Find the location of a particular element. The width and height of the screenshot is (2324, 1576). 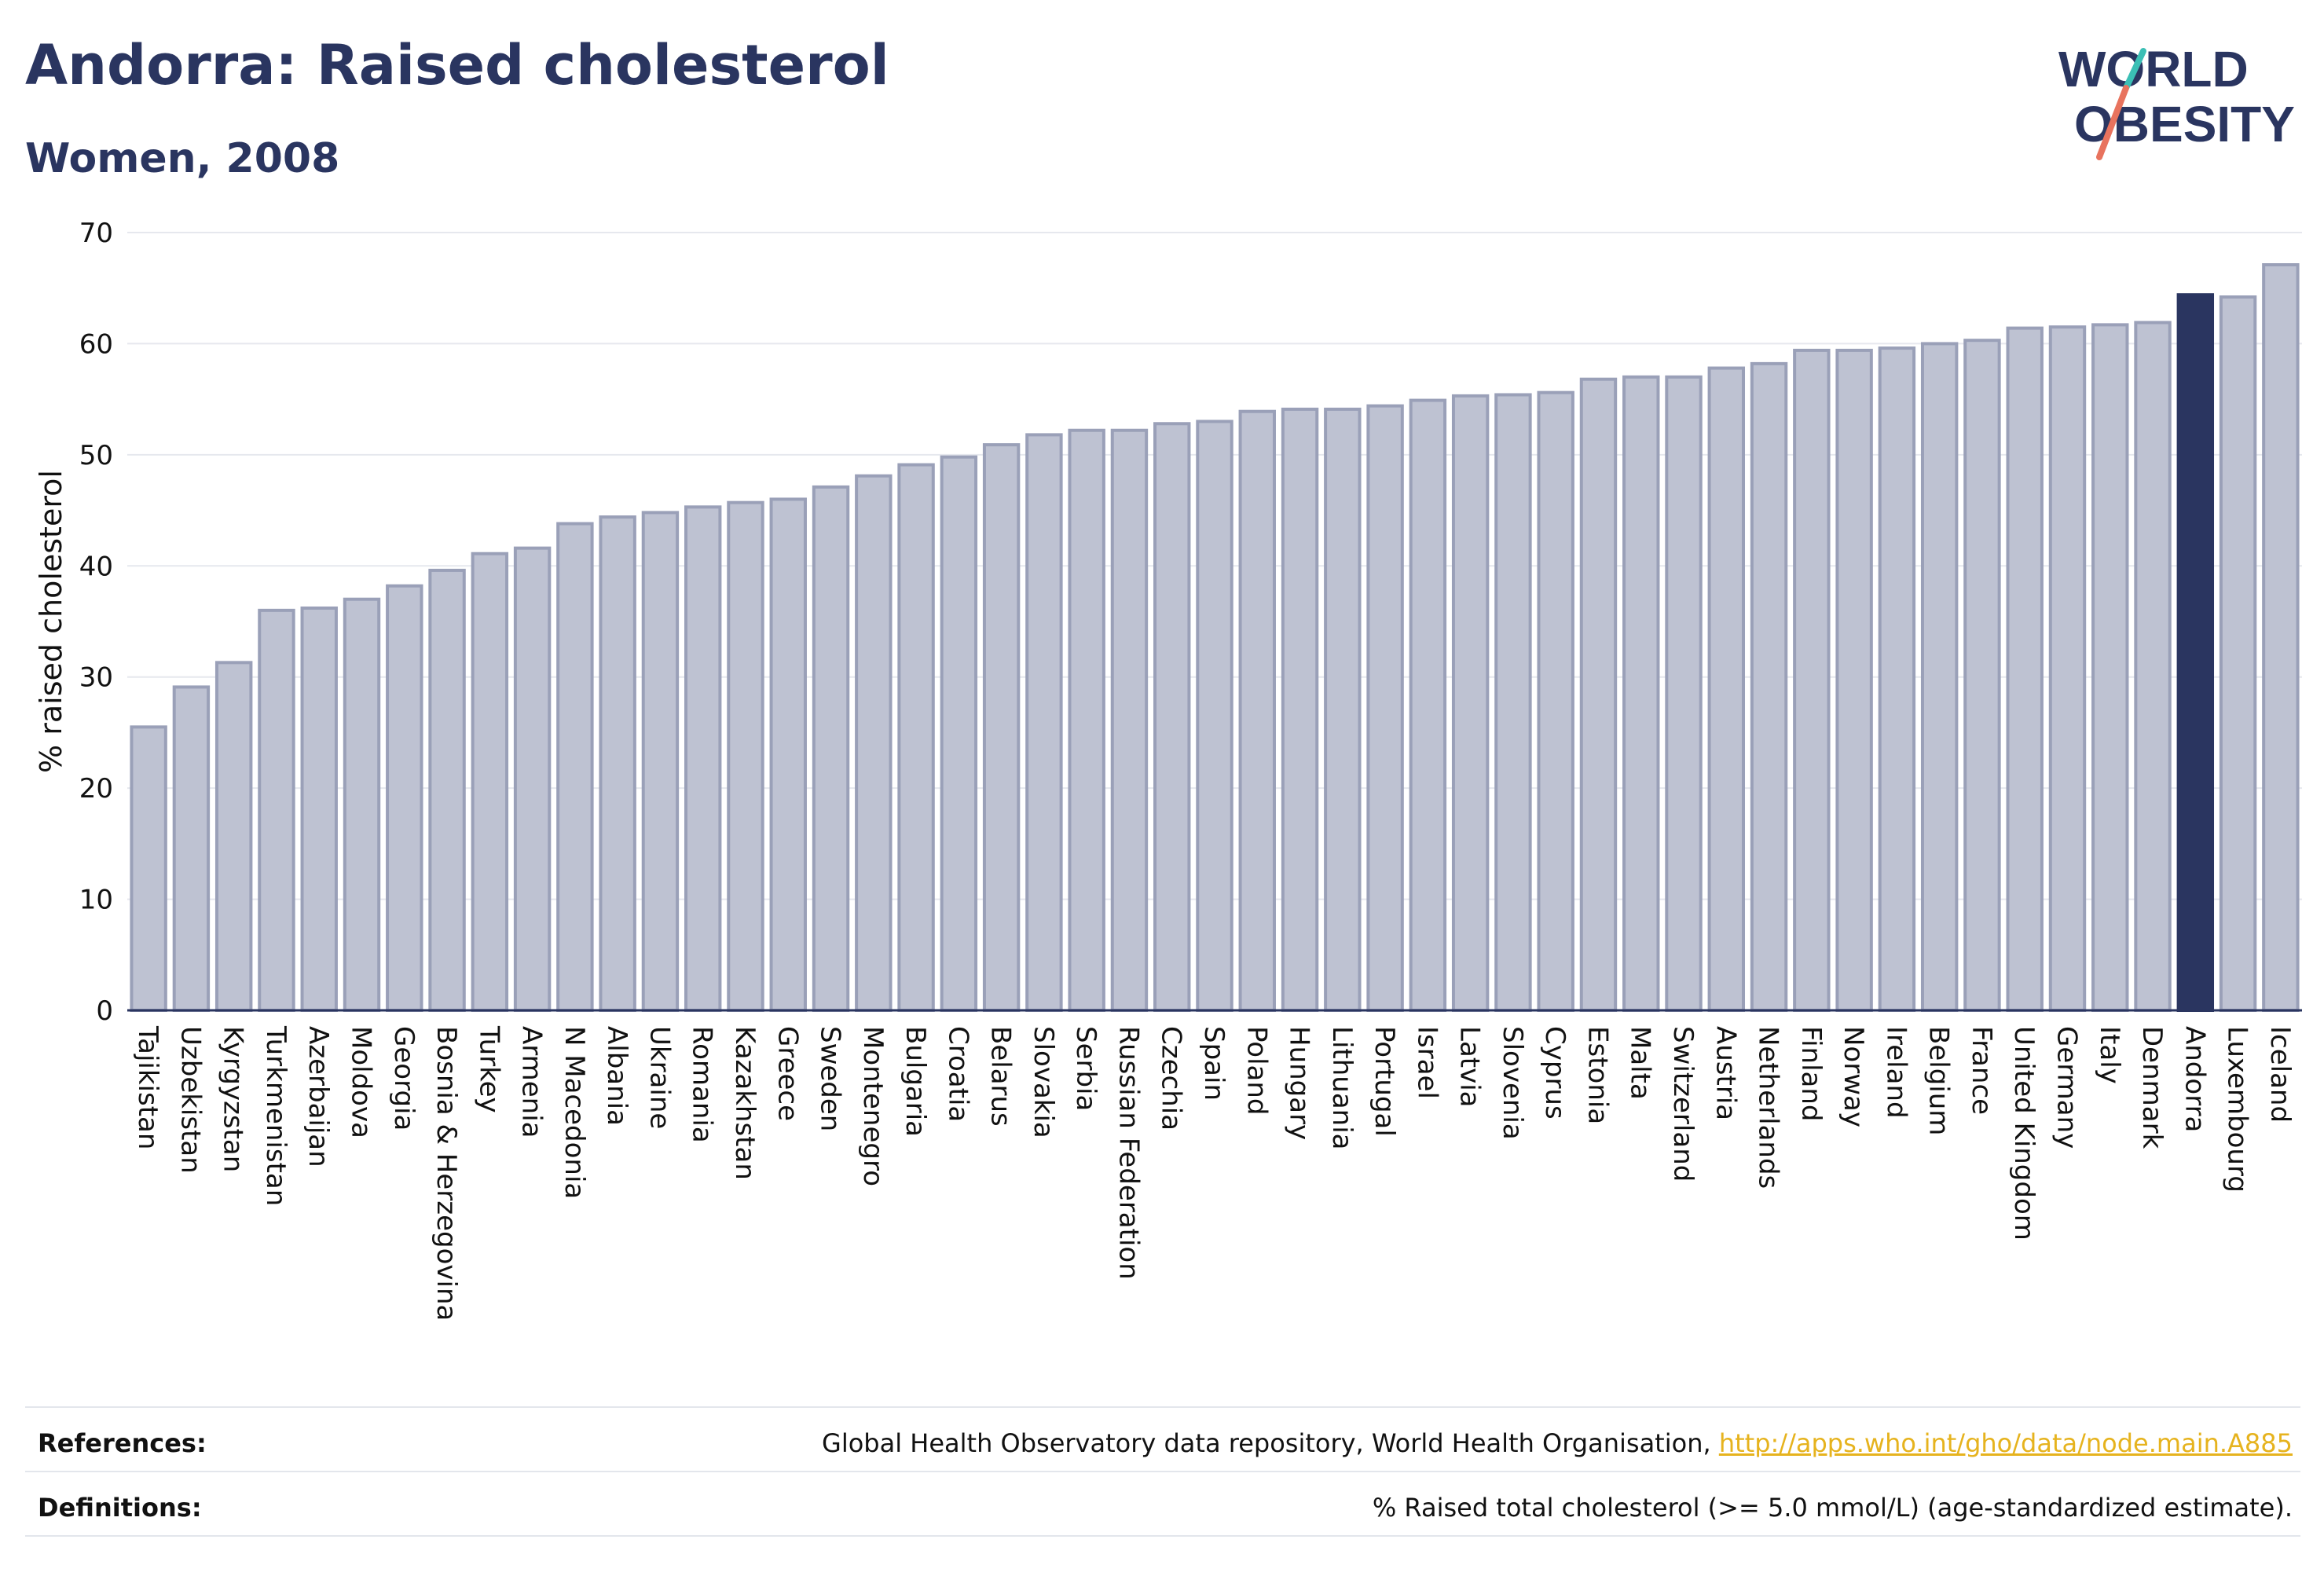

bar-austria is located at coordinates (1726, 689).